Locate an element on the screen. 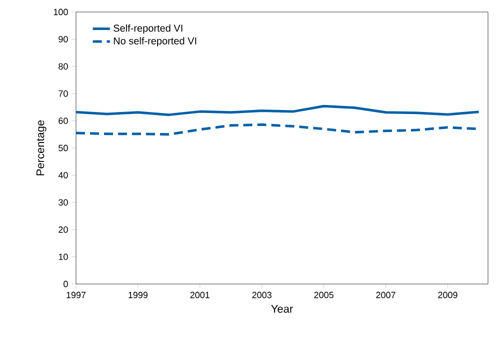  y-tick-label: 100 is located at coordinates (61, 12).